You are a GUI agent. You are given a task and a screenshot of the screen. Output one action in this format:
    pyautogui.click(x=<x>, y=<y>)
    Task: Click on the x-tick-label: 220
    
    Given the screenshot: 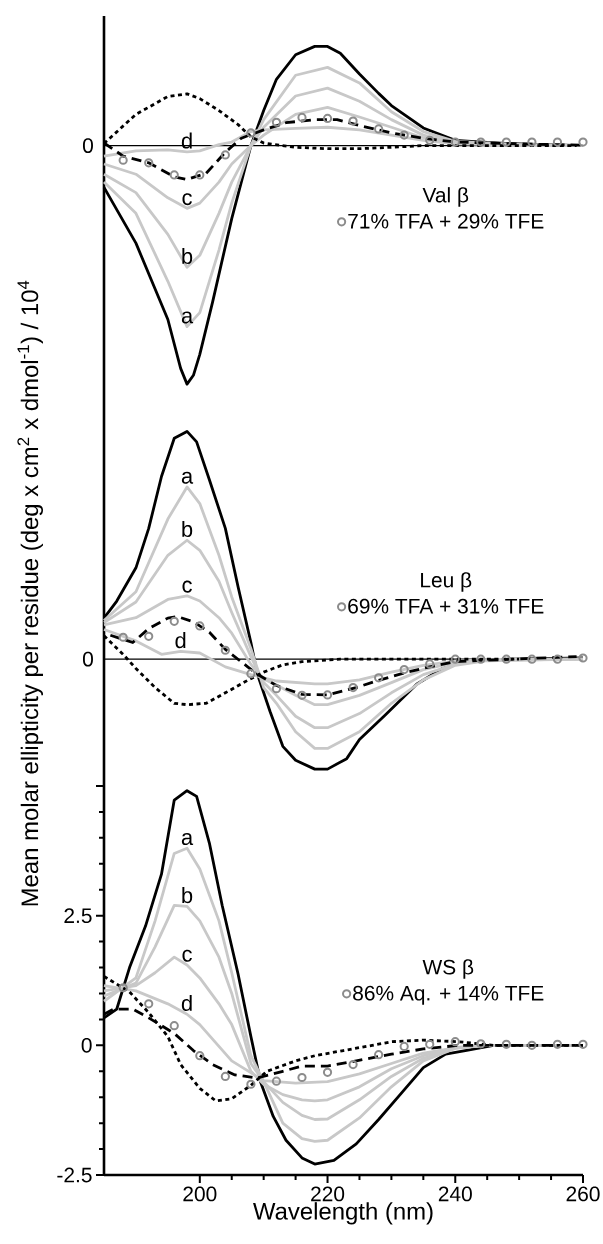 What is the action you would take?
    pyautogui.click(x=328, y=1194)
    